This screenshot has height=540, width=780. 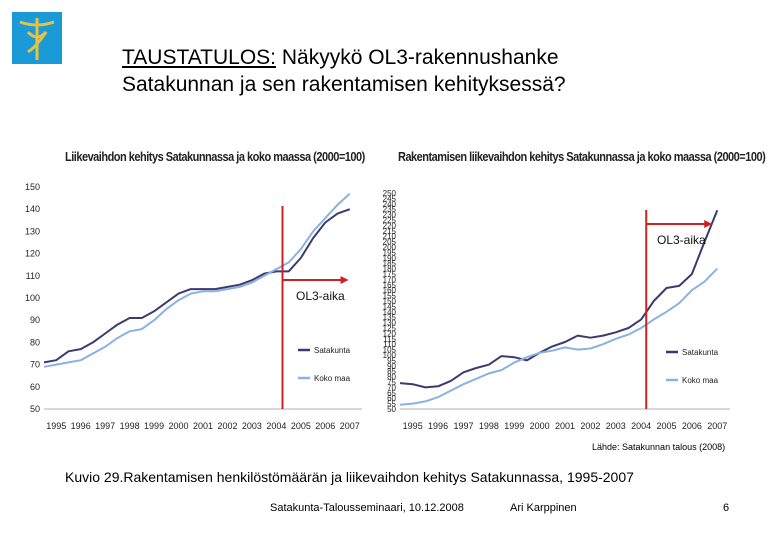 What do you see at coordinates (390, 252) in the screenshot?
I see `y-tick-label: 195` at bounding box center [390, 252].